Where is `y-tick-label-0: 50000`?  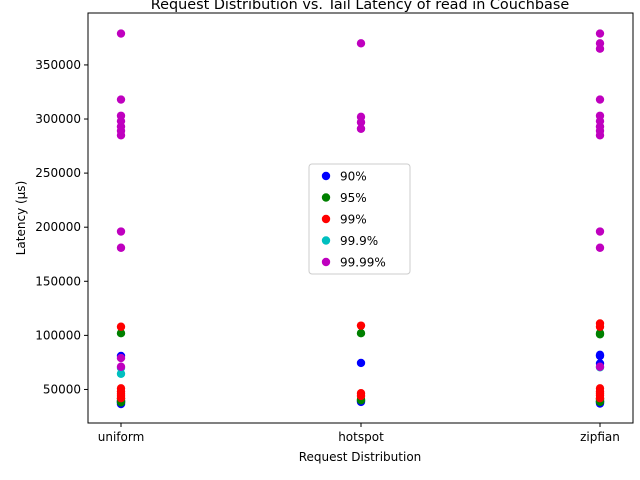 y-tick-label-0: 50000 is located at coordinates (62, 389).